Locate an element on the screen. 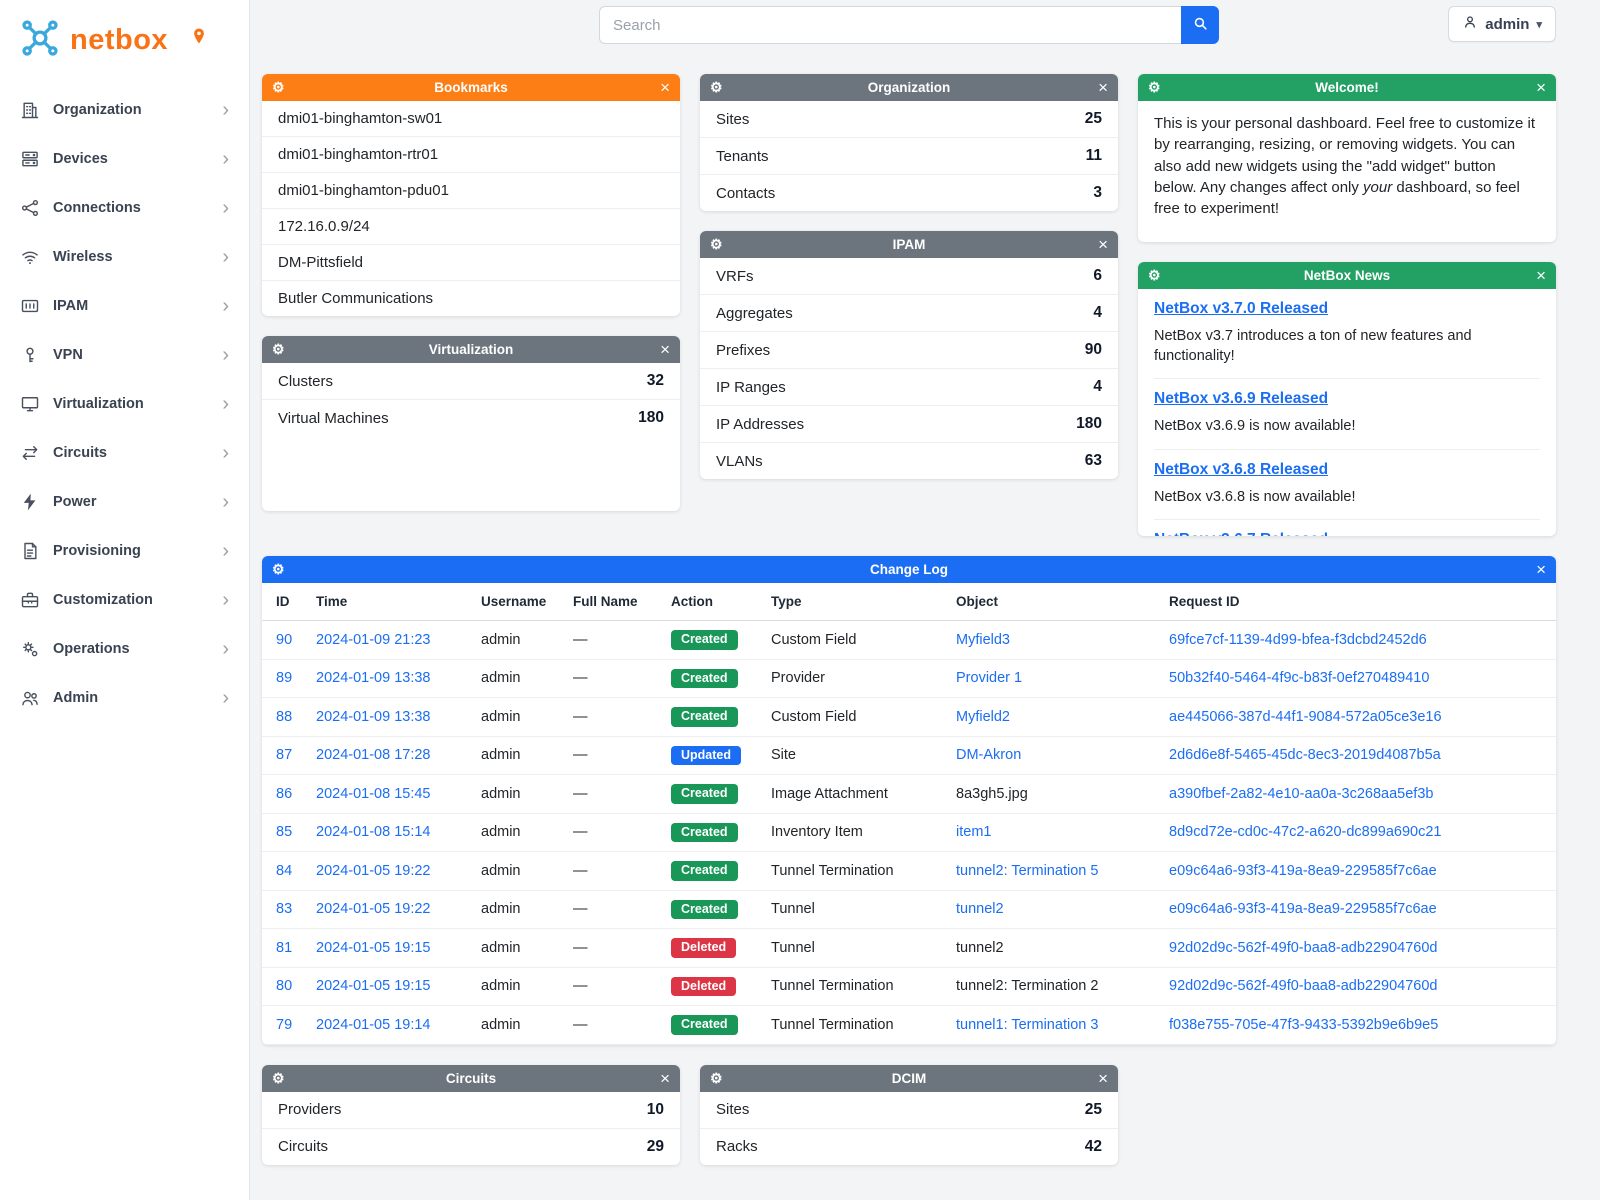  sidebar-item-wireless: Wireless › is located at coordinates (124, 256).